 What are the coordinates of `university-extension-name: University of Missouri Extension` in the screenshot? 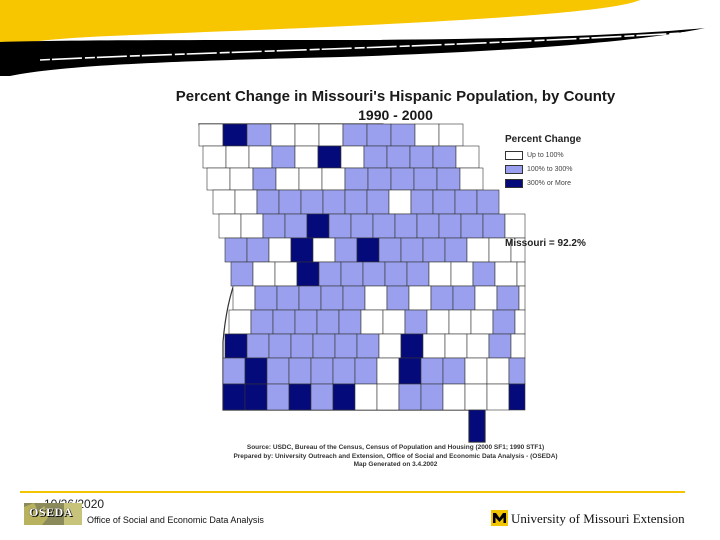 It's located at (598, 518).